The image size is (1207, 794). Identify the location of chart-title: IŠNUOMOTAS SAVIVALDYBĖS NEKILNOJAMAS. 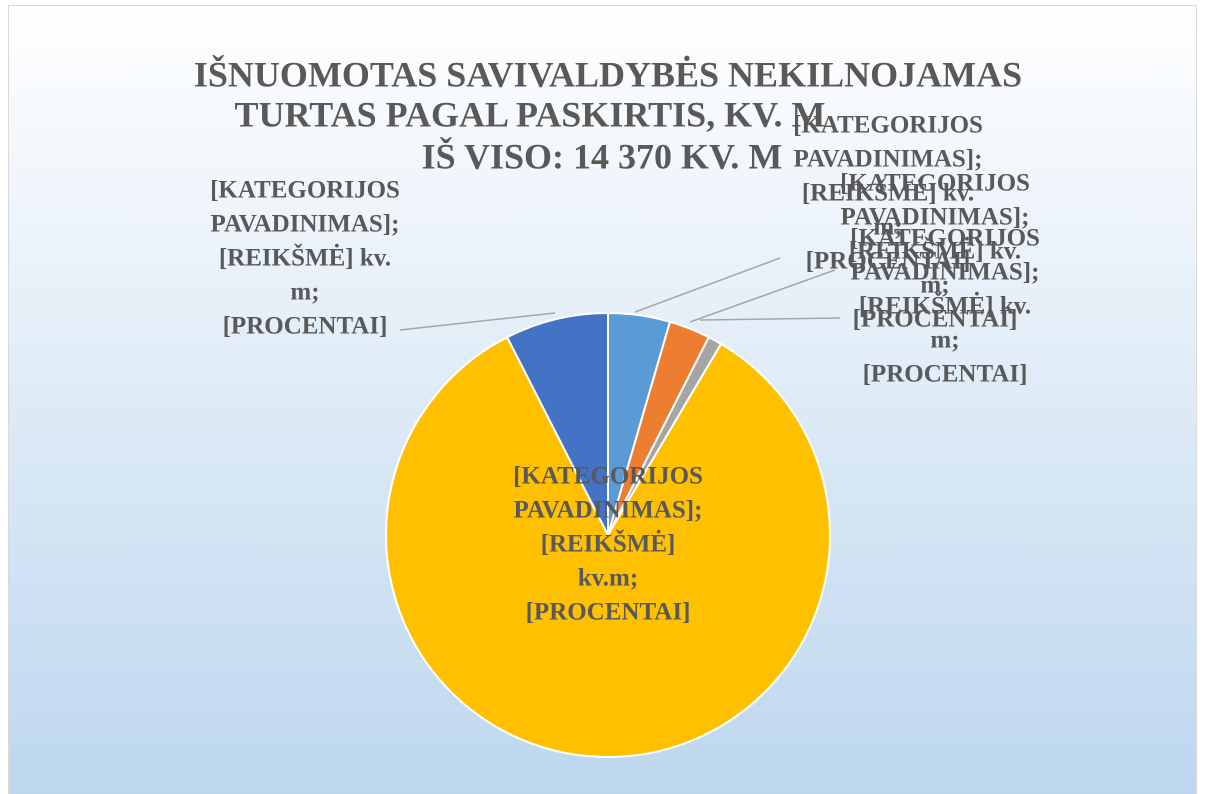
(608, 74).